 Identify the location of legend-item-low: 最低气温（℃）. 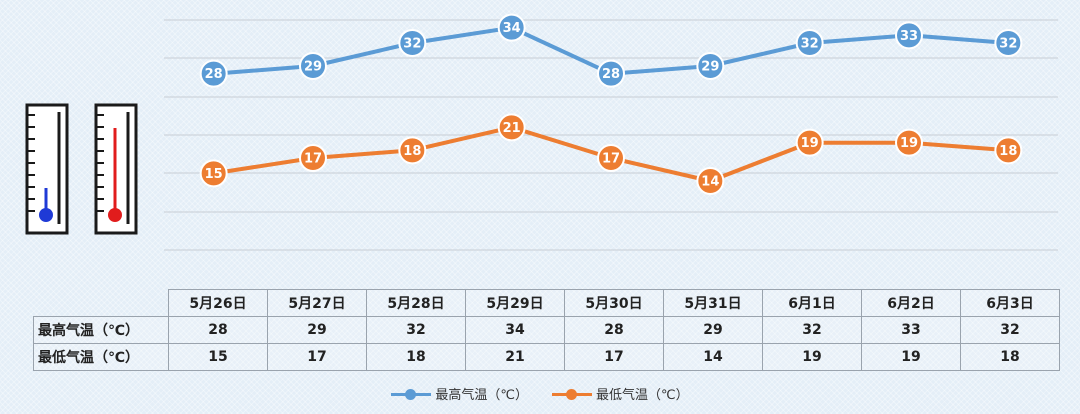
(620, 393).